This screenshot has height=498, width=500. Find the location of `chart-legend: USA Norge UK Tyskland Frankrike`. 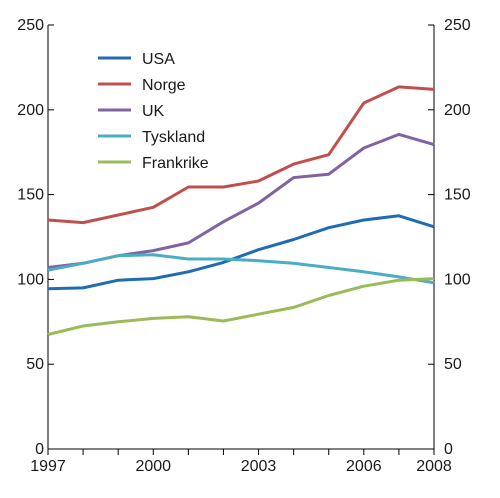

chart-legend: USA Norge UK Tyskland Frankrike is located at coordinates (153, 111).